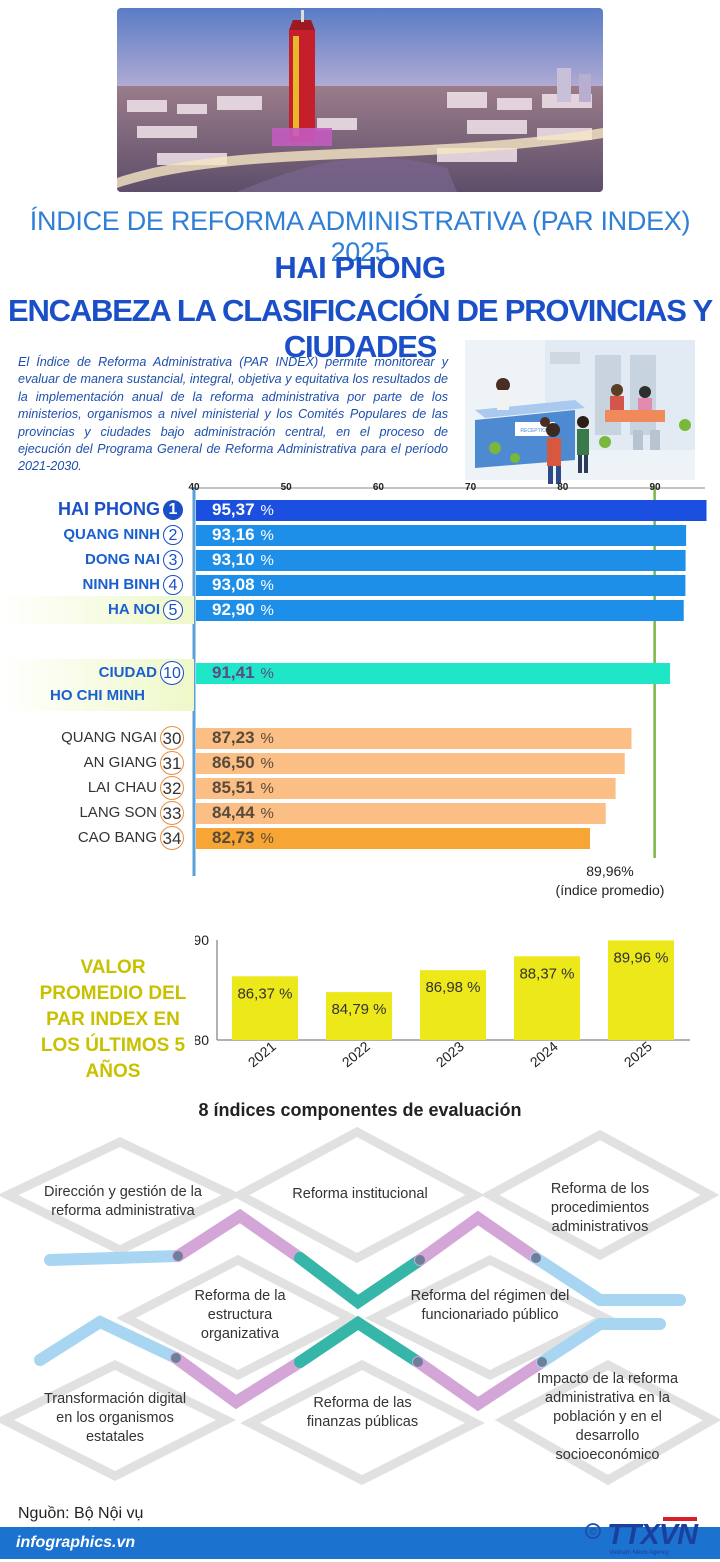  What do you see at coordinates (120, 762) in the screenshot?
I see `province-name: AN GIANG` at bounding box center [120, 762].